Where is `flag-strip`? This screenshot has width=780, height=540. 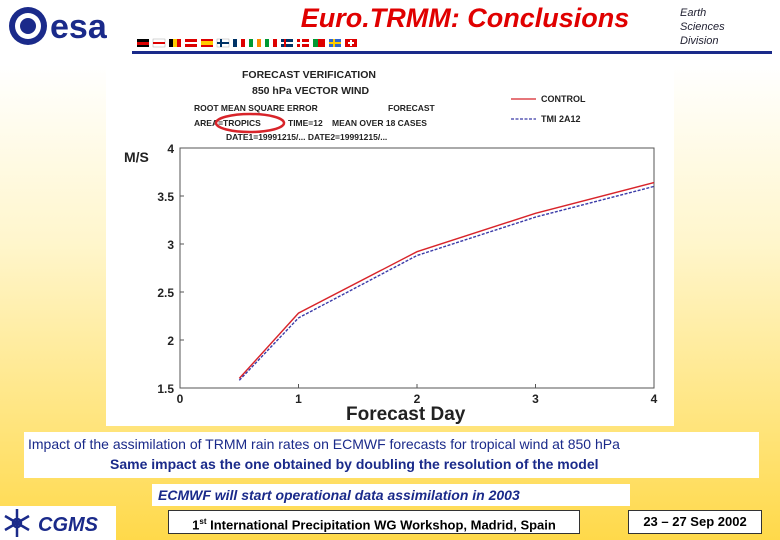 flag-strip is located at coordinates (247, 43).